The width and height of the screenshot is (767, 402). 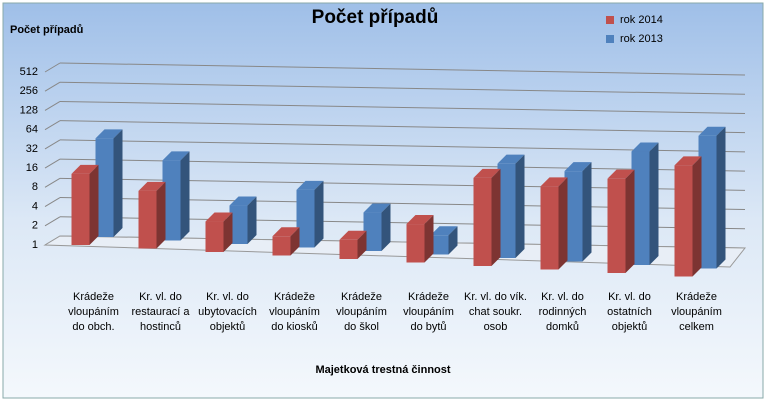 What do you see at coordinates (32, 168) in the screenshot?
I see `y-tick-label: 16` at bounding box center [32, 168].